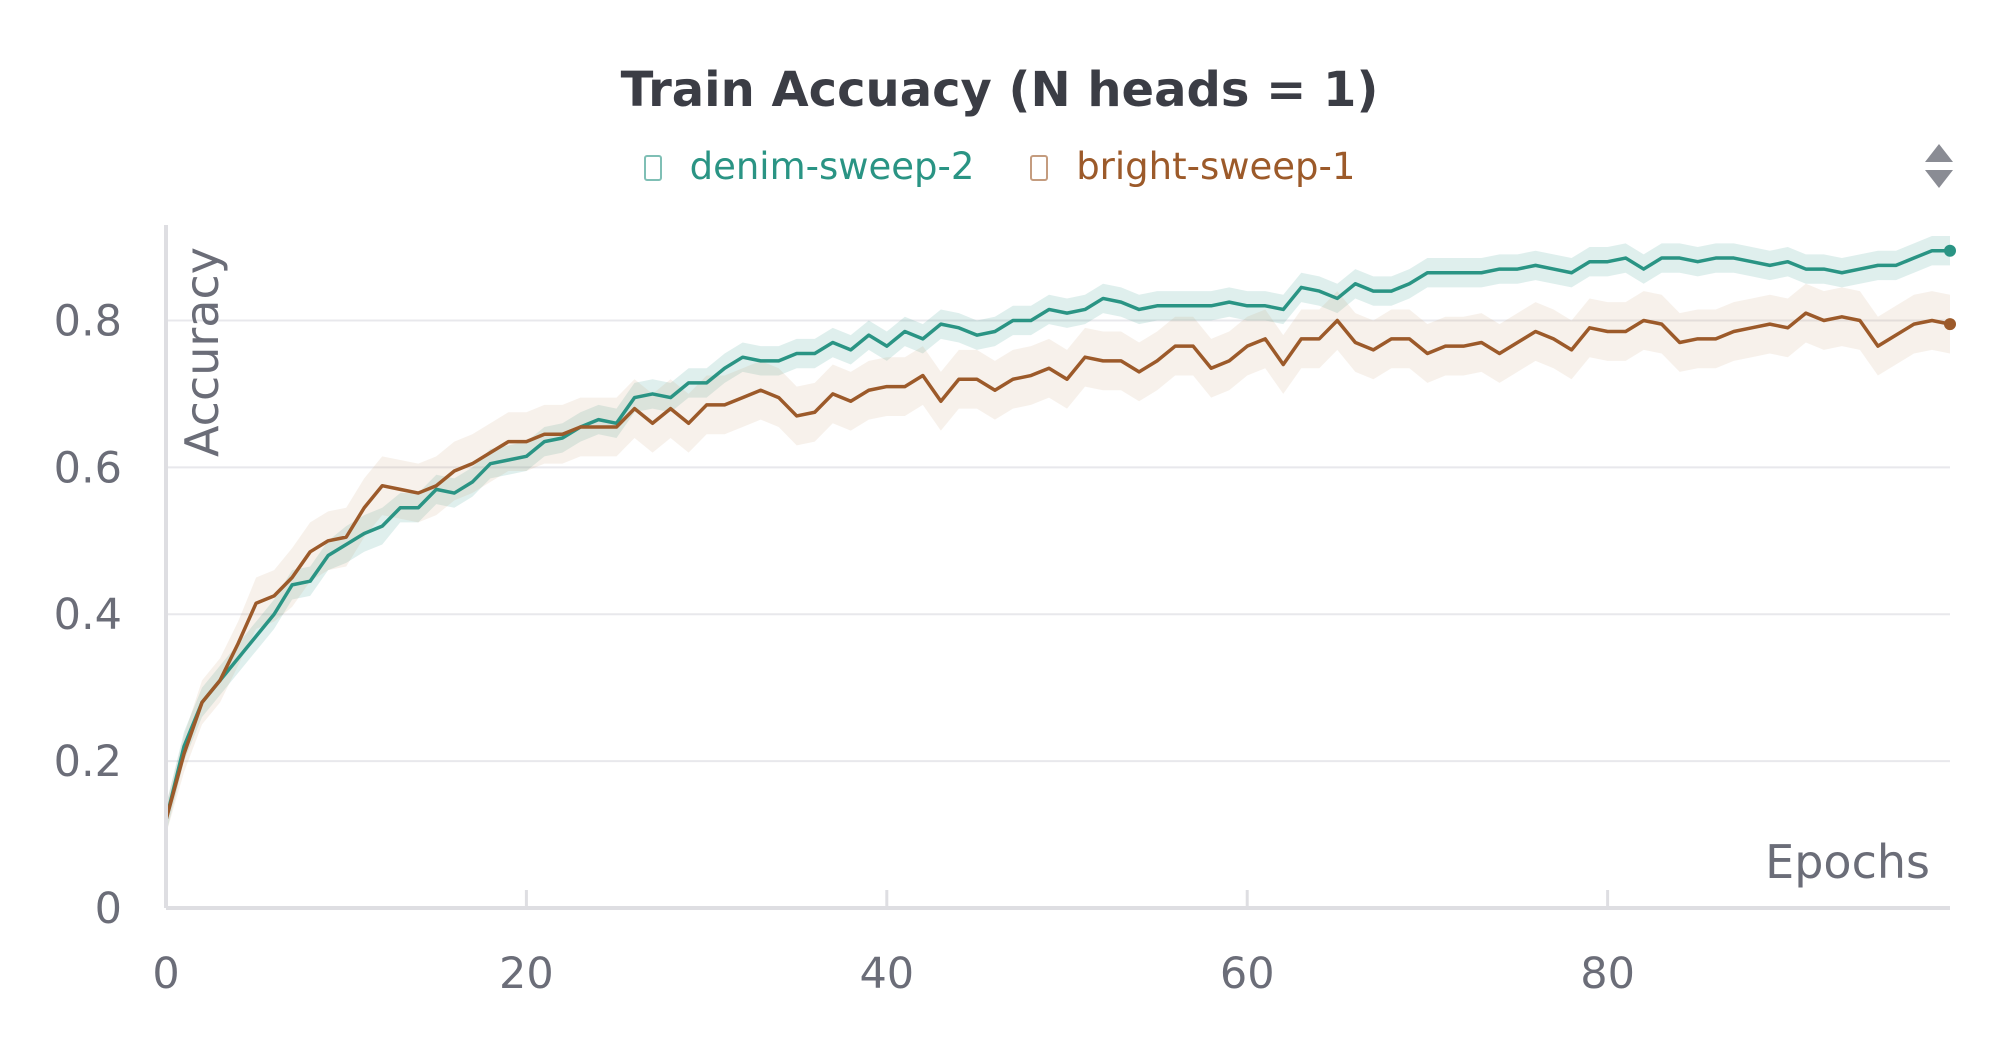  What do you see at coordinates (886, 974) in the screenshot?
I see `x-tick-label-2: 40` at bounding box center [886, 974].